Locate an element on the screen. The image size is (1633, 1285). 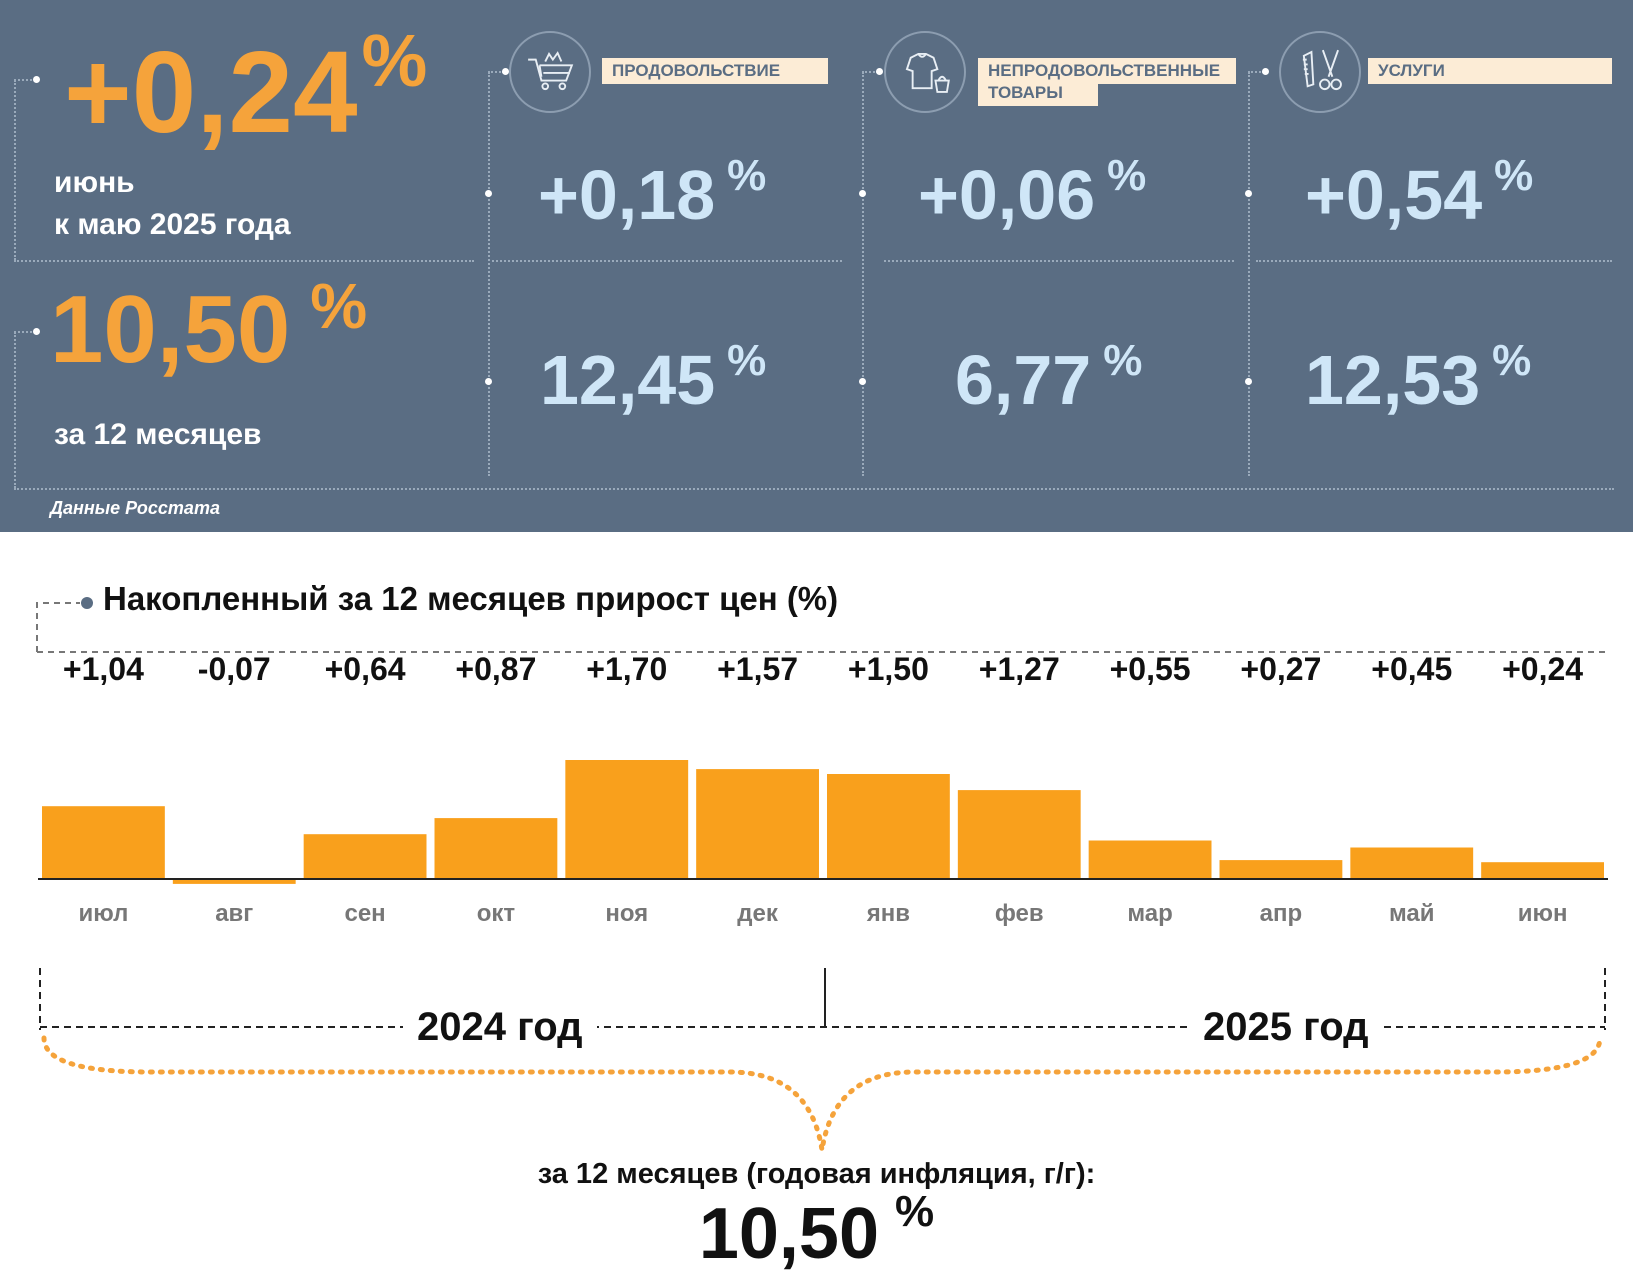
food-annual-value: 12,45% is located at coordinates (653, 377).